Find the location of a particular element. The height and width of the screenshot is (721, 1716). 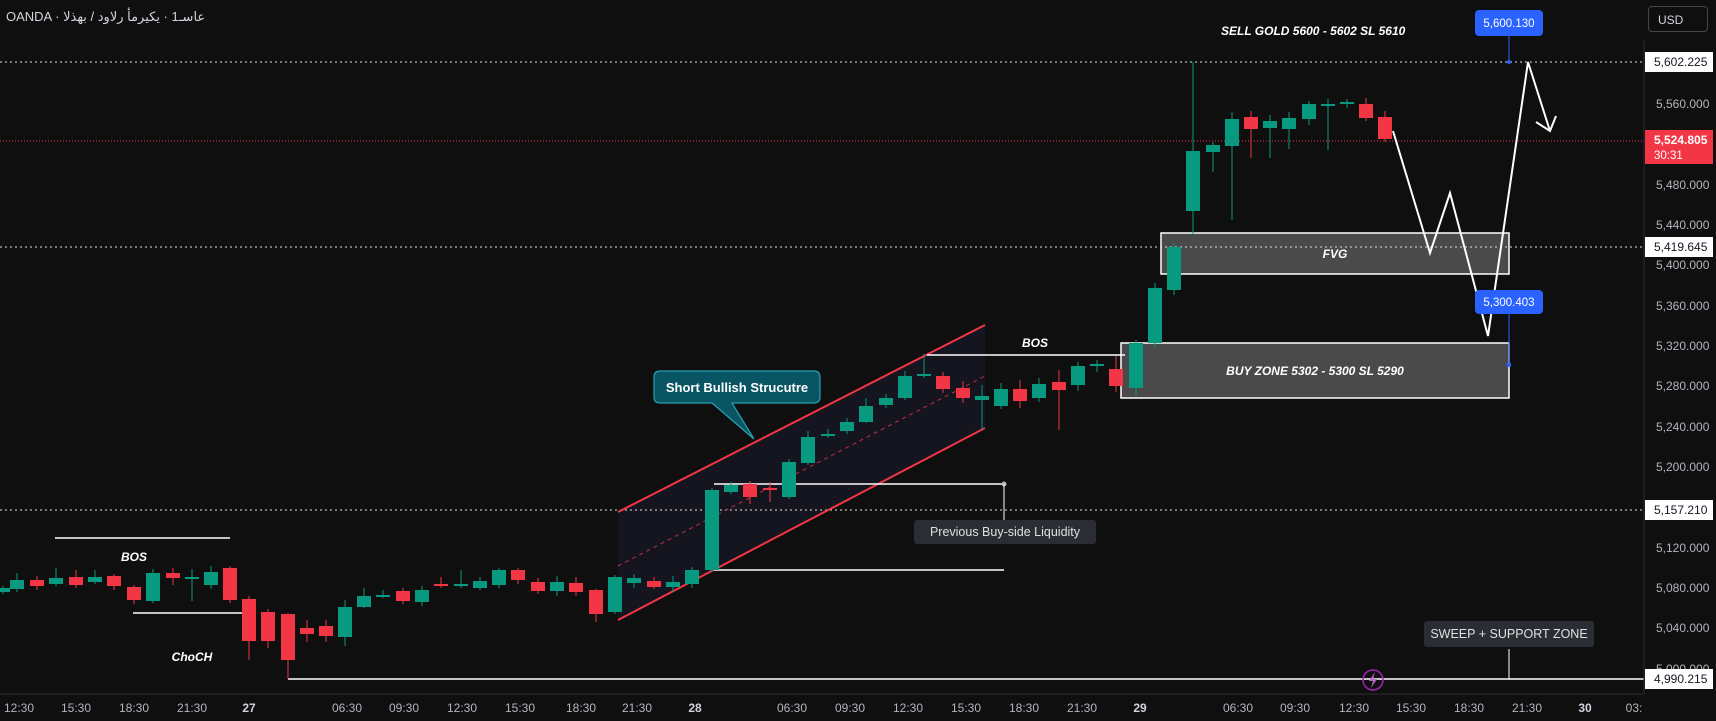

price-tick: 5,360.000 is located at coordinates (1683, 306).